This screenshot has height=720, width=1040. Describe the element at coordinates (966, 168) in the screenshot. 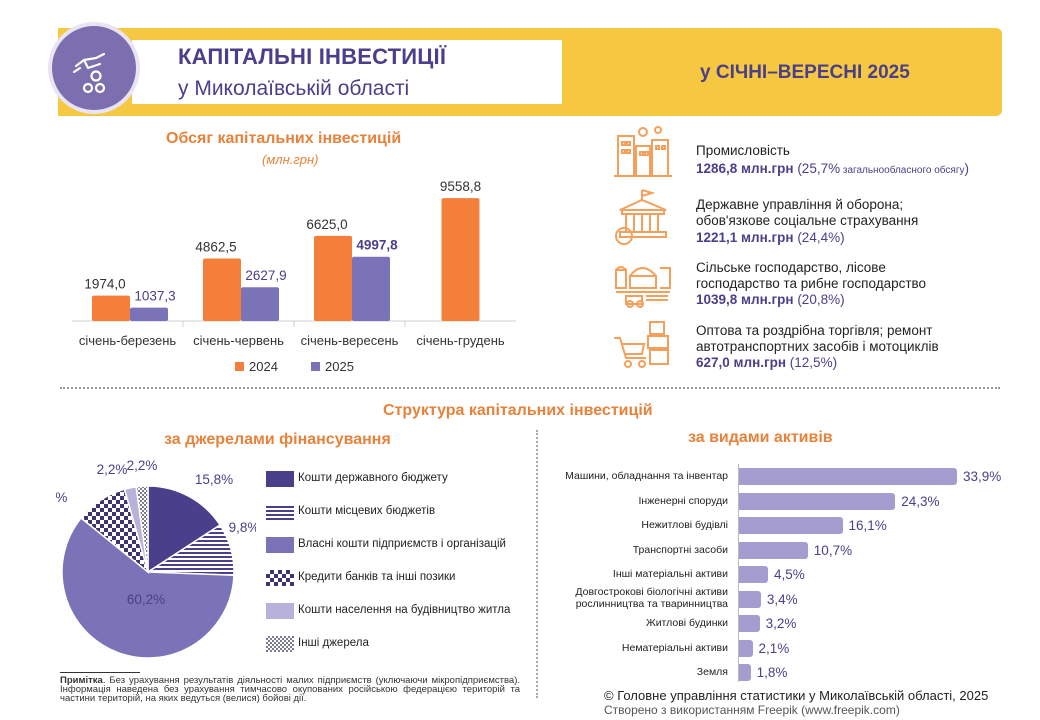

I see `sector-pct-close: )` at that location.